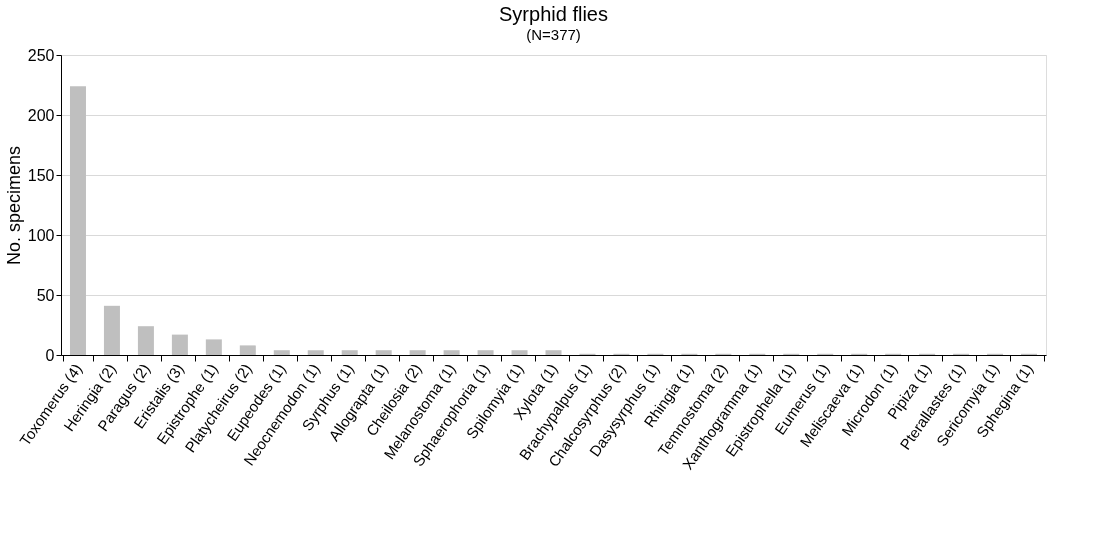  I want to click on chart-title: Syrphid flies, so click(553, 14).